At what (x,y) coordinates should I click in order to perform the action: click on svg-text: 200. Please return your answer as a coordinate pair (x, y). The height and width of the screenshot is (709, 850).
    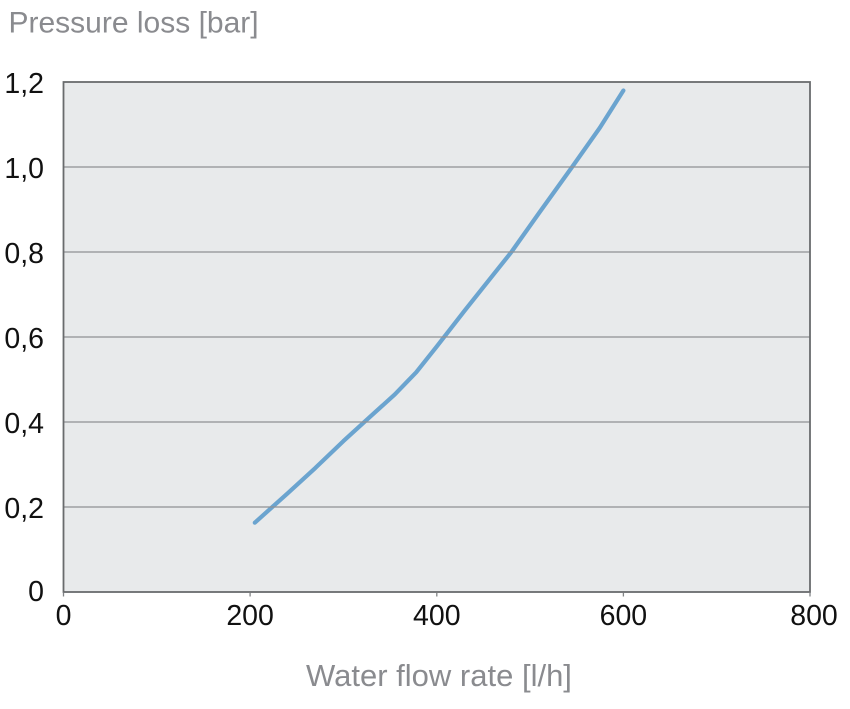
    Looking at the image, I should click on (250, 616).